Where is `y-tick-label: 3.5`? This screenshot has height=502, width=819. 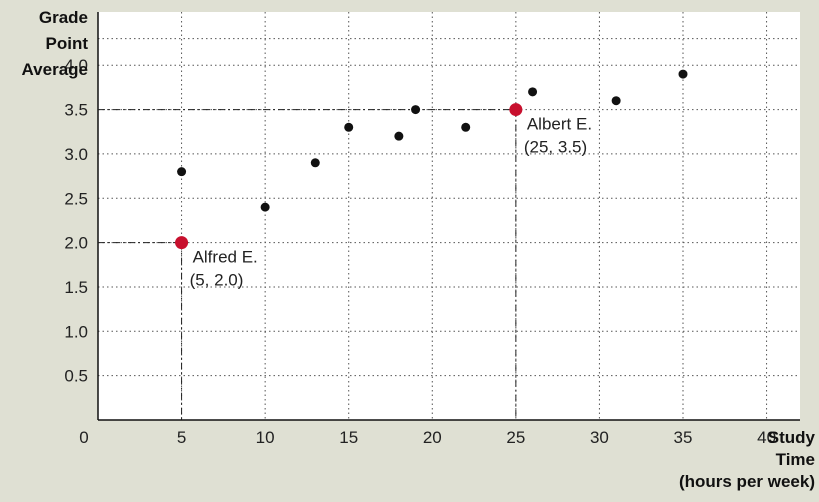 y-tick-label: 3.5 is located at coordinates (76, 110).